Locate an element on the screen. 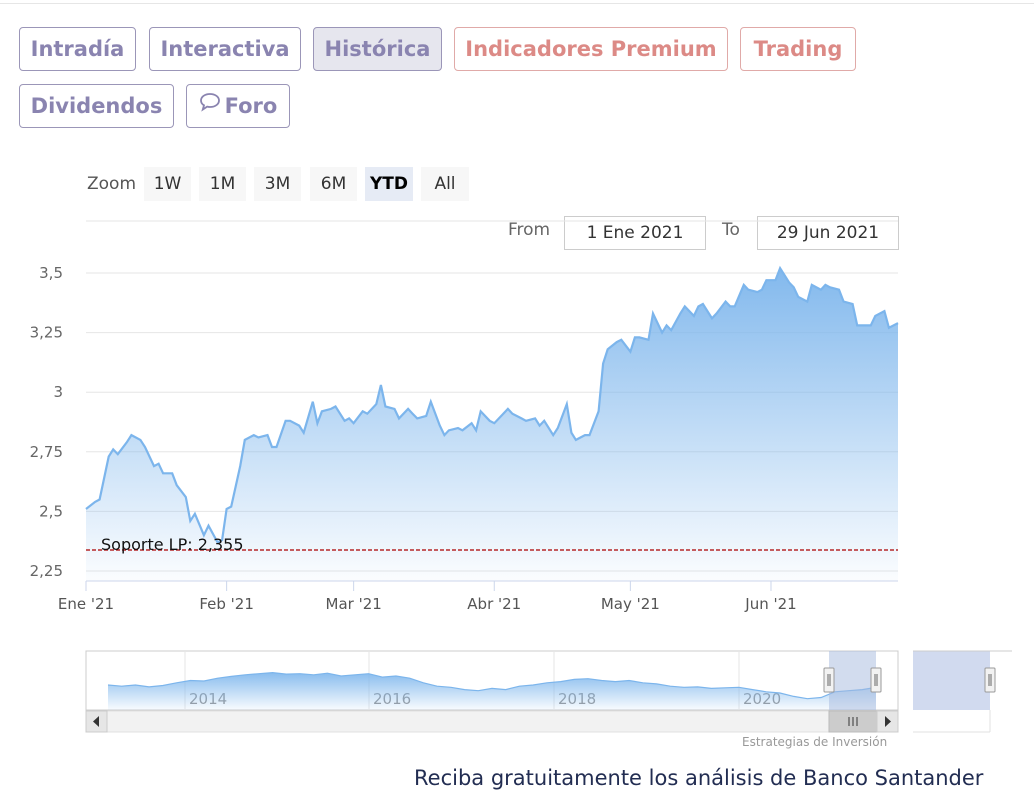 The height and width of the screenshot is (806, 1034). tab-label: Indicadores Premium is located at coordinates (591, 49).